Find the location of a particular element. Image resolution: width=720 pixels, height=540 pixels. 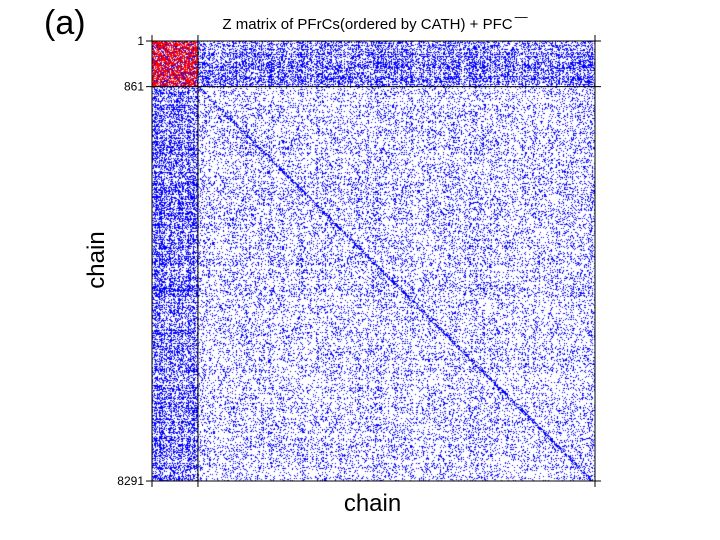

panel-label: (a) is located at coordinates (65, 23).